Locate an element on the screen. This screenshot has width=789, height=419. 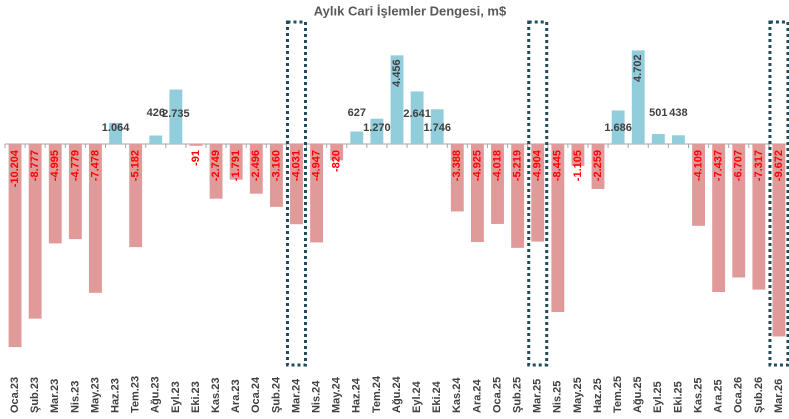
value-label: 1.270 is located at coordinates (377, 128).